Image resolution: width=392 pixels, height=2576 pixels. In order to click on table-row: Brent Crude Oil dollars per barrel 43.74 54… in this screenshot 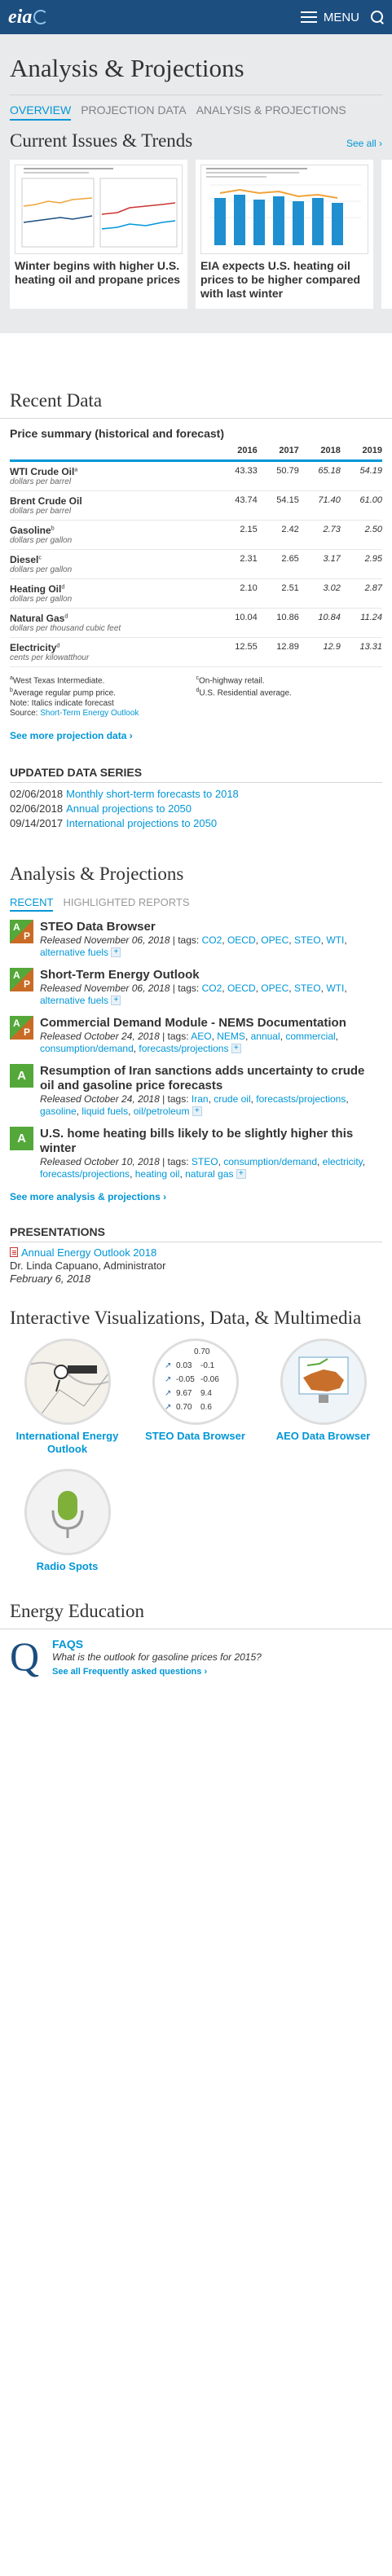, I will do `click(196, 505)`.